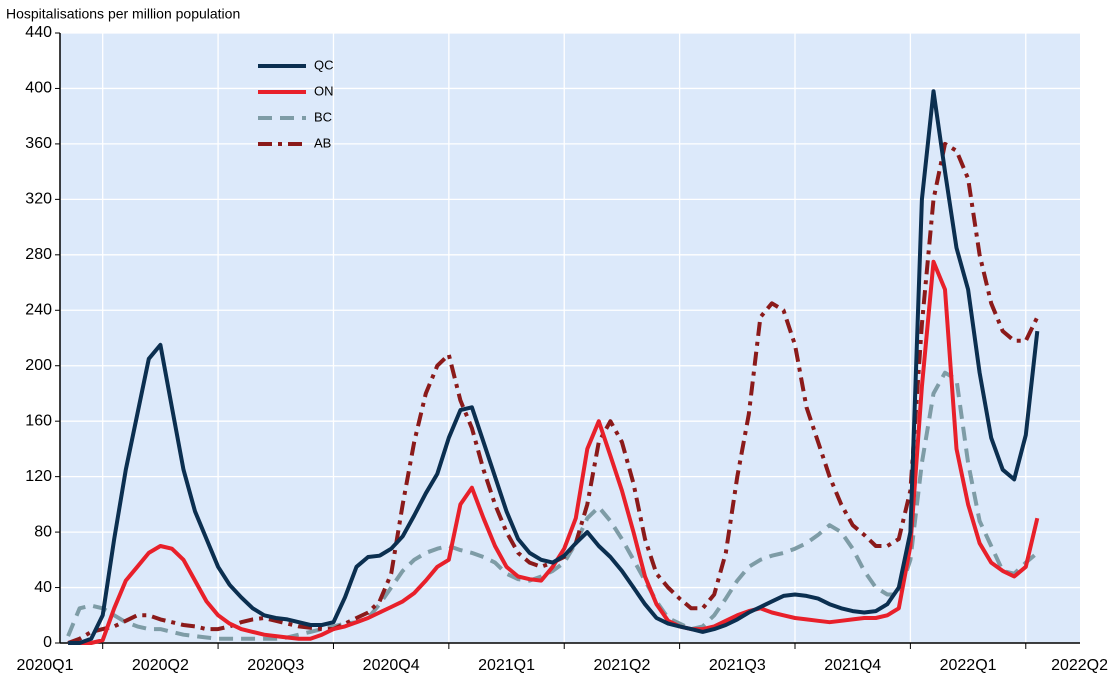 The image size is (1110, 686). I want to click on y-tick-label: 400, so click(38, 88).